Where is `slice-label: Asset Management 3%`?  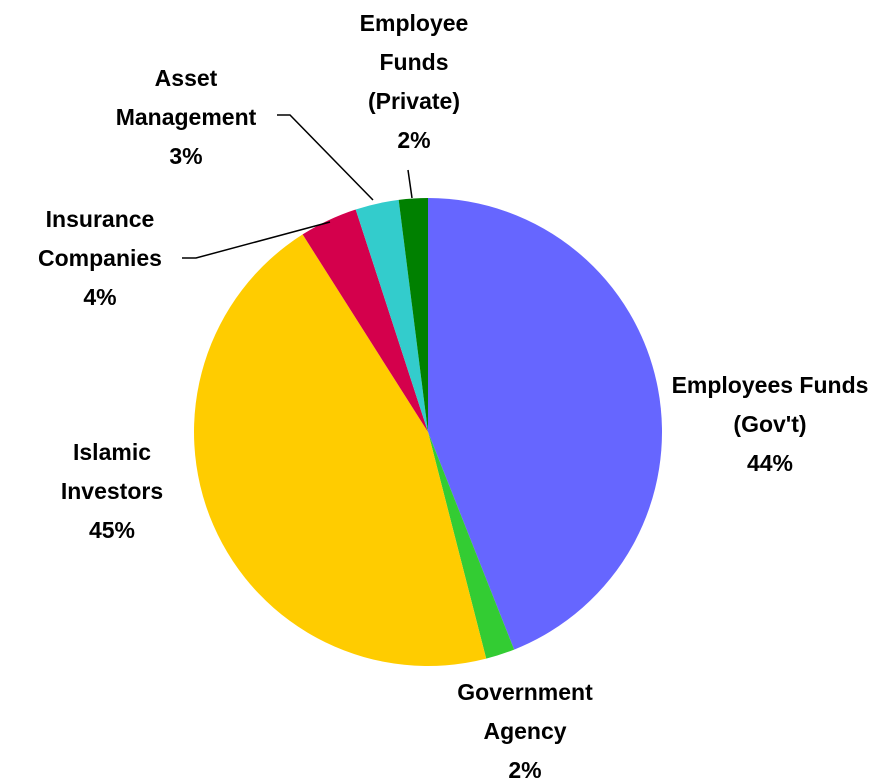 slice-label: Asset Management 3% is located at coordinates (186, 117).